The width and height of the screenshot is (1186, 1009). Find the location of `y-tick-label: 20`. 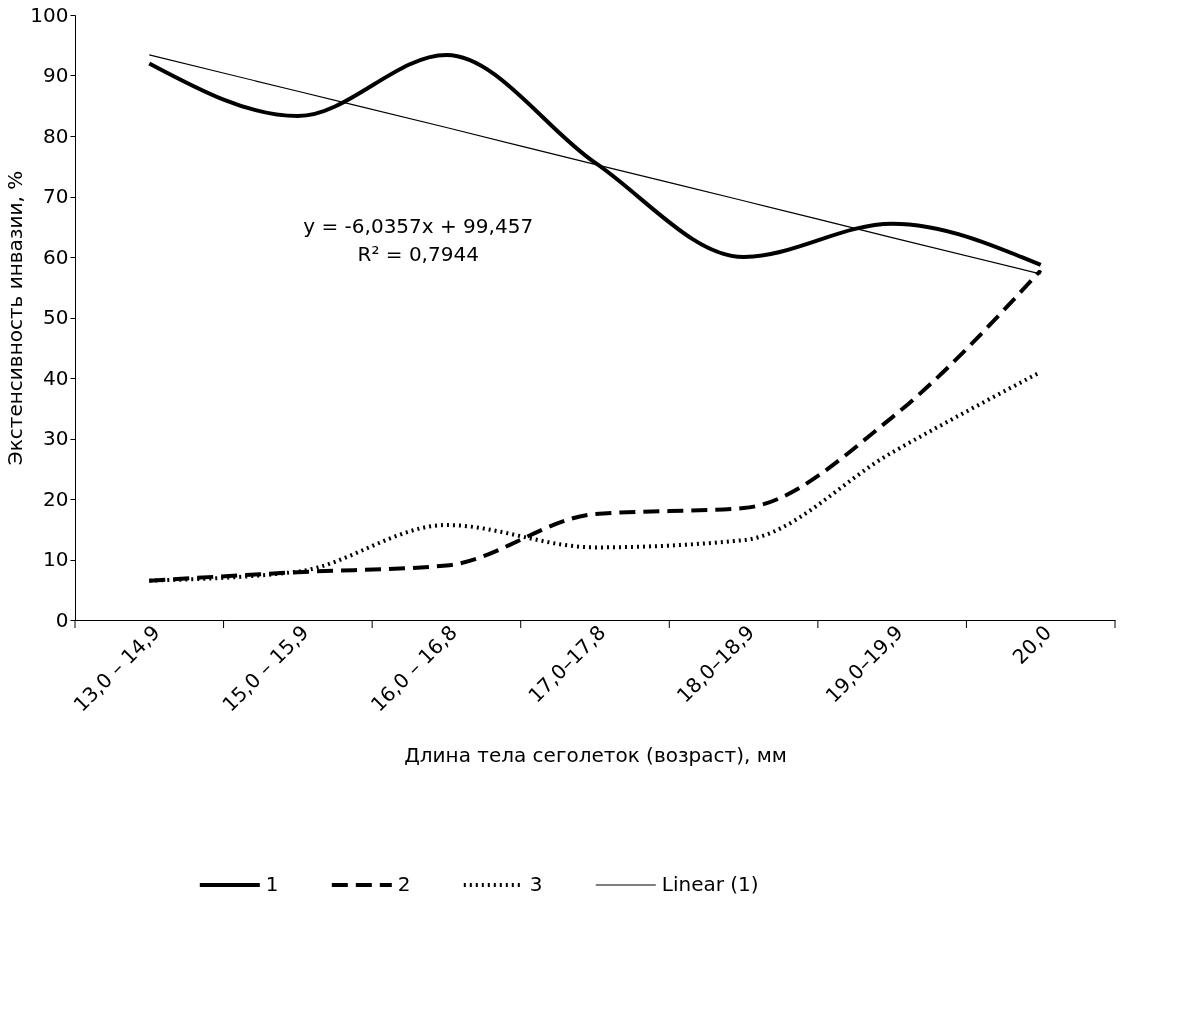

y-tick-label: 20 is located at coordinates (56, 498).